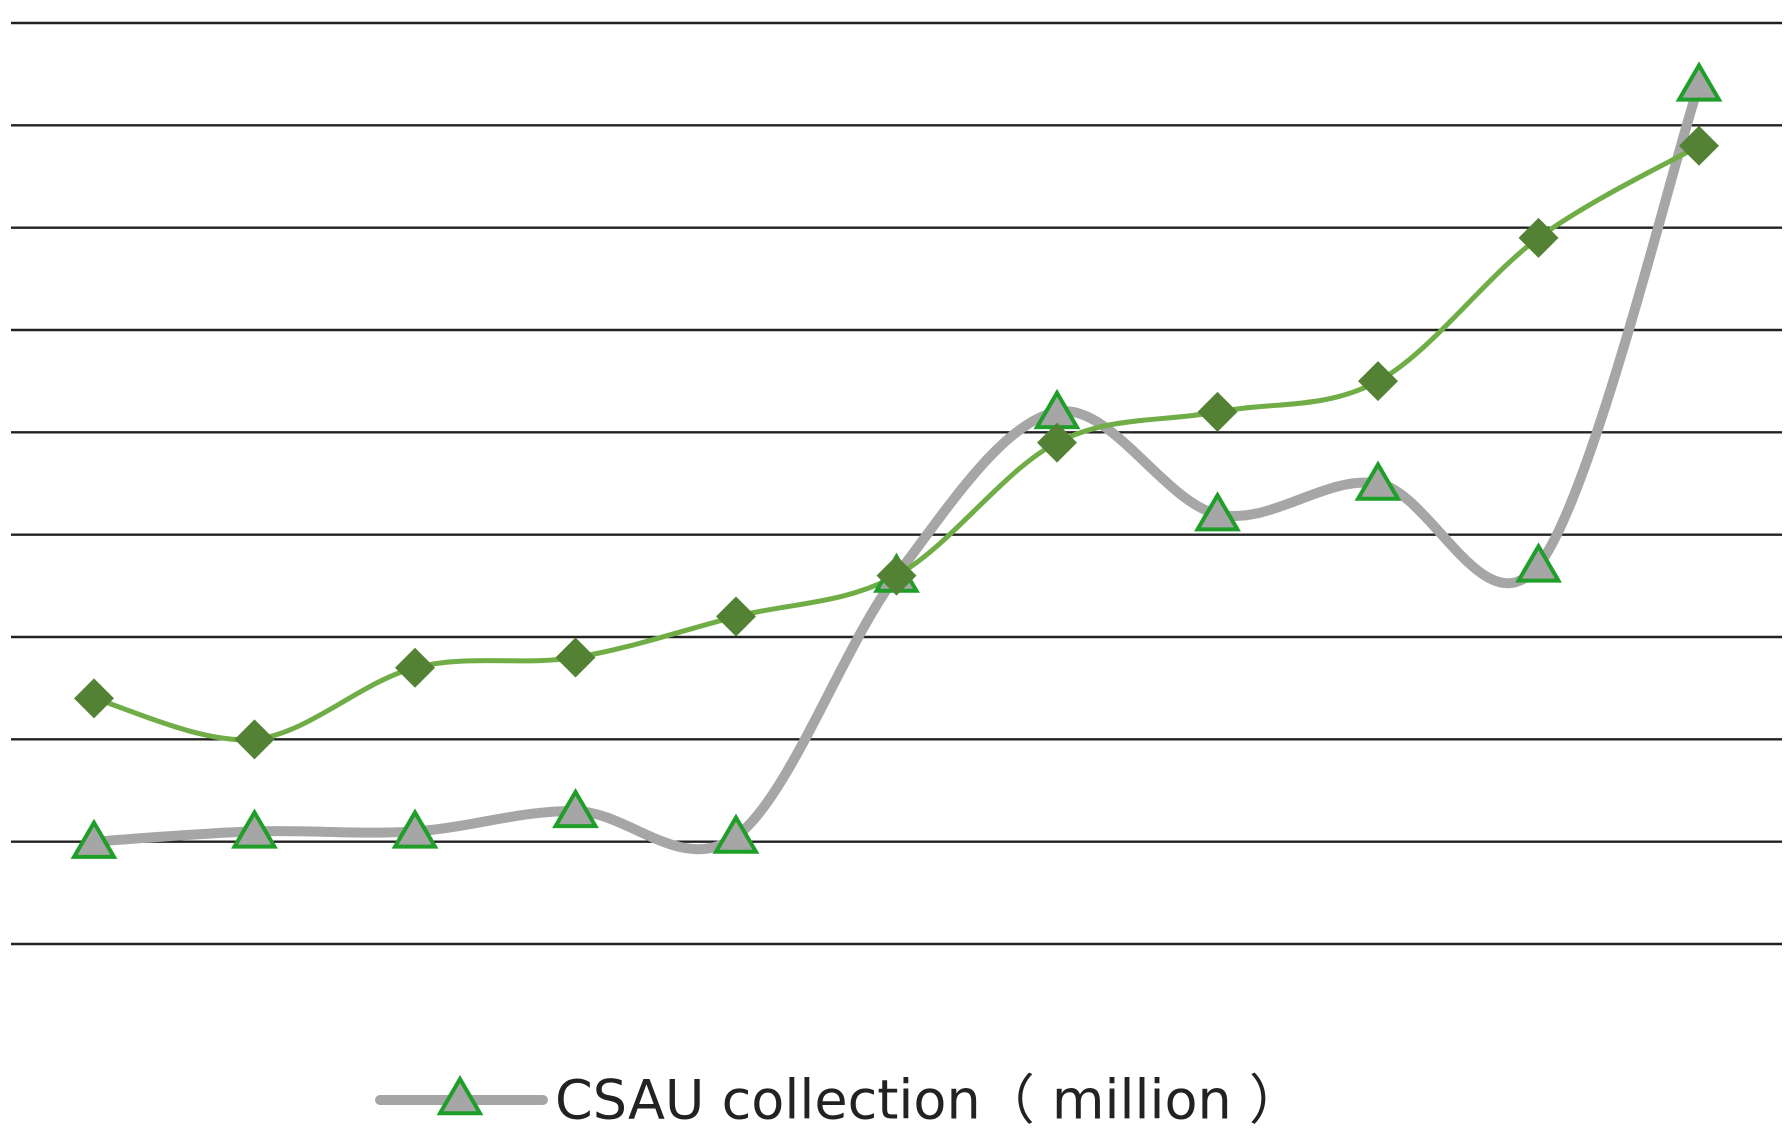 The width and height of the screenshot is (1791, 1144). I want to click on legend-label: CSAU collection（ million ）, so click(929, 1100).